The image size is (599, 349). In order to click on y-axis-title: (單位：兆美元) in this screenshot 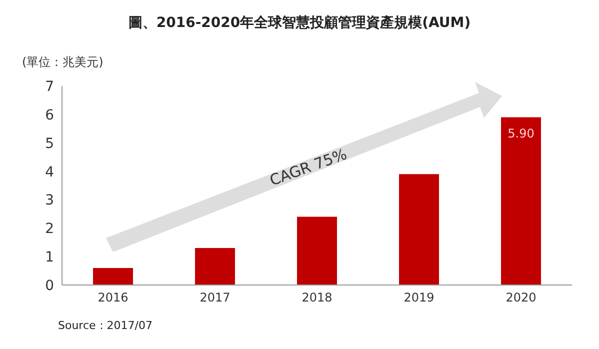, I will do `click(63, 62)`.